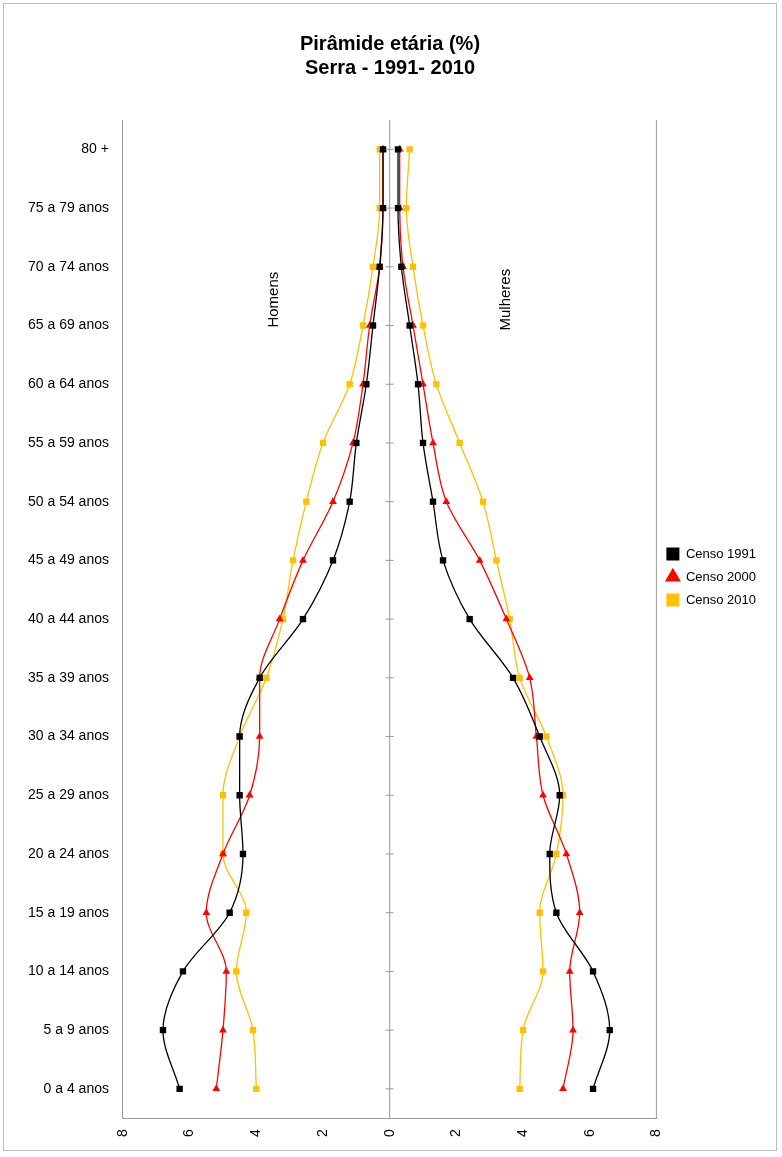 The image size is (782, 1157). I want to click on y-tick-label: 40 a 44 anos, so click(68, 617).